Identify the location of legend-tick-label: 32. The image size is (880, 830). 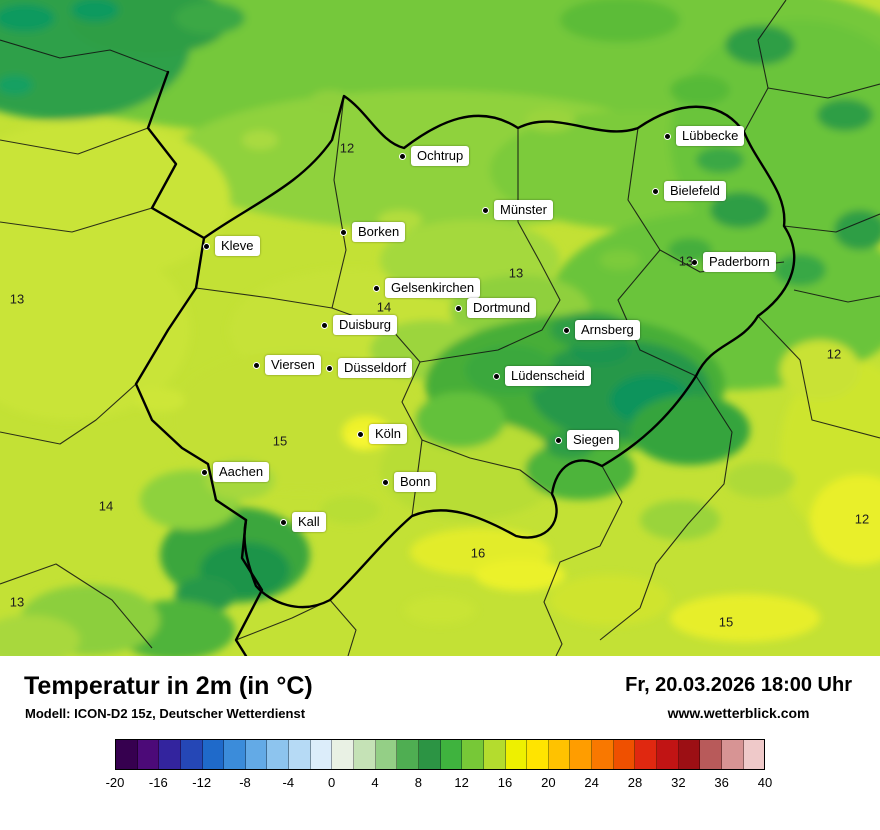
(678, 782).